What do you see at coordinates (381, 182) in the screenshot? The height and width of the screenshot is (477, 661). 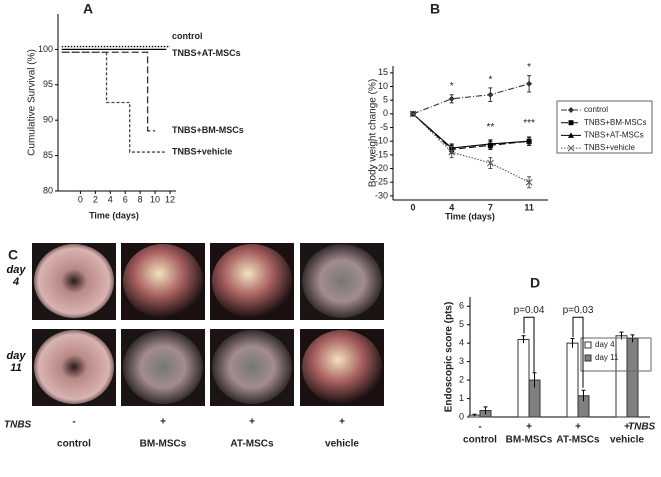 I see `y-tick-label: -25` at bounding box center [381, 182].